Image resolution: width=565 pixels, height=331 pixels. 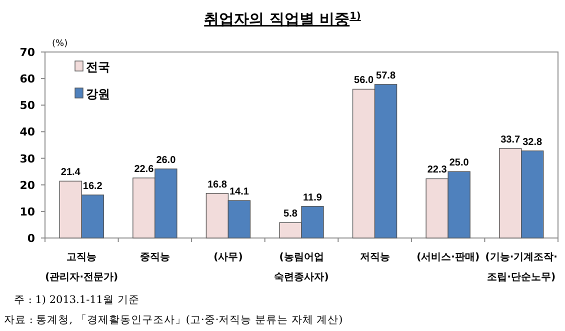 What do you see at coordinates (166, 160) in the screenshot?
I see `data-label: 26.0` at bounding box center [166, 160].